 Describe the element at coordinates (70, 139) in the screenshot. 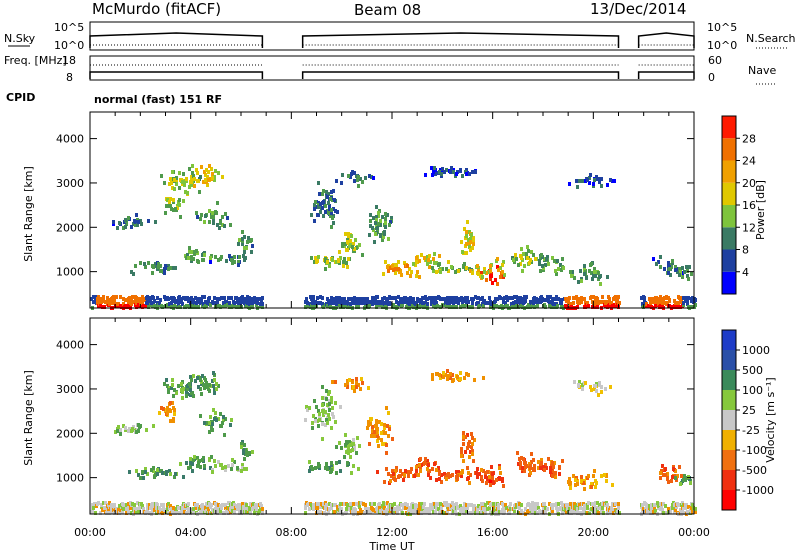

I see `y-tick-label: 4000` at that location.